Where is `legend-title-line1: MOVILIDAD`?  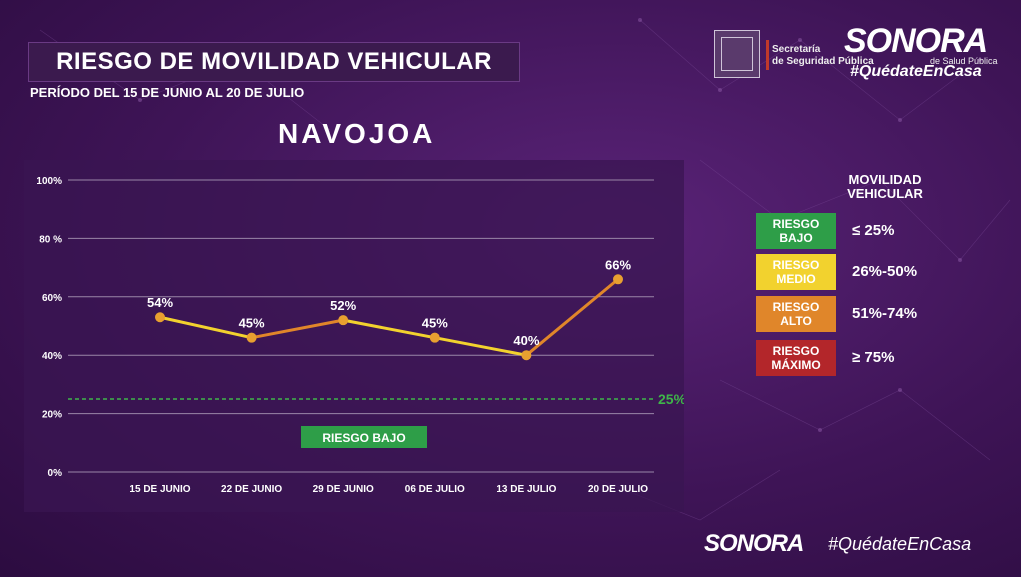 legend-title-line1: MOVILIDAD is located at coordinates (885, 179).